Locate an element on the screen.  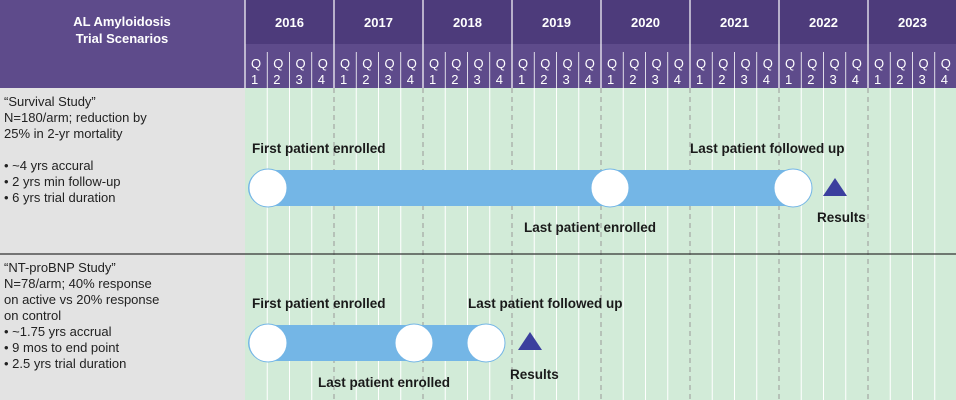
scenario-description: “NT-proBNP Study” is located at coordinates (60, 267).